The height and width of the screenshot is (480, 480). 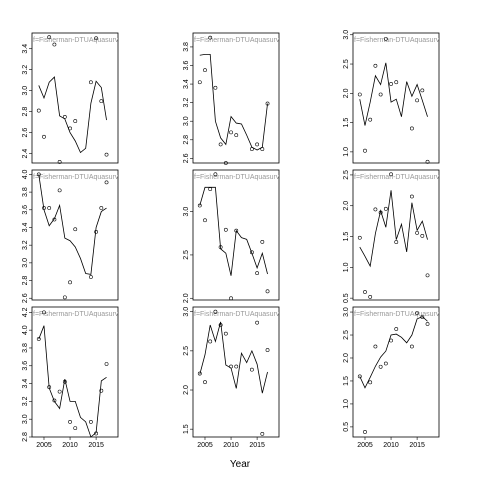 I want to click on x-tick-label: 2015, so click(x=96, y=445).